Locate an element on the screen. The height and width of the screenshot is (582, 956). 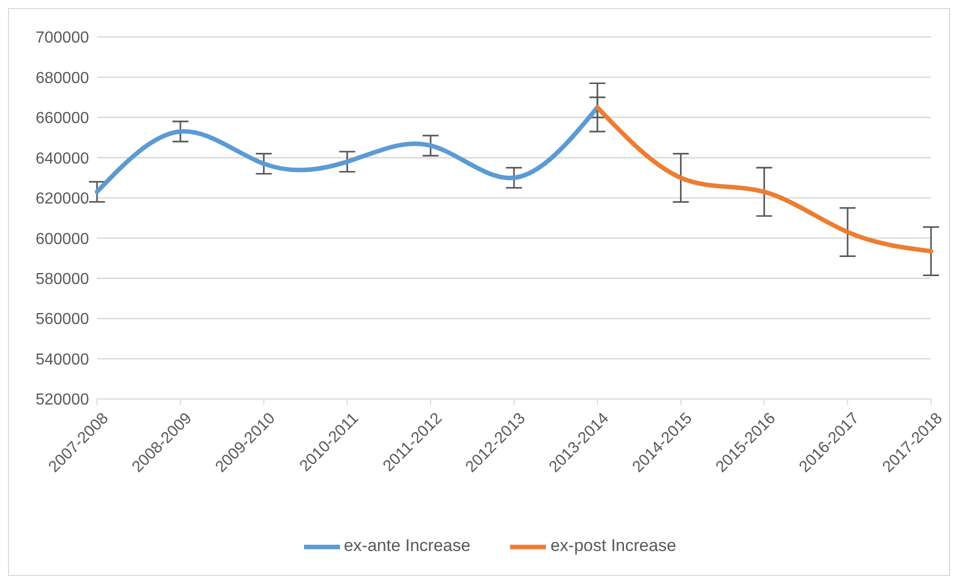
y-tick-label: 700000 is located at coordinates (63, 38).